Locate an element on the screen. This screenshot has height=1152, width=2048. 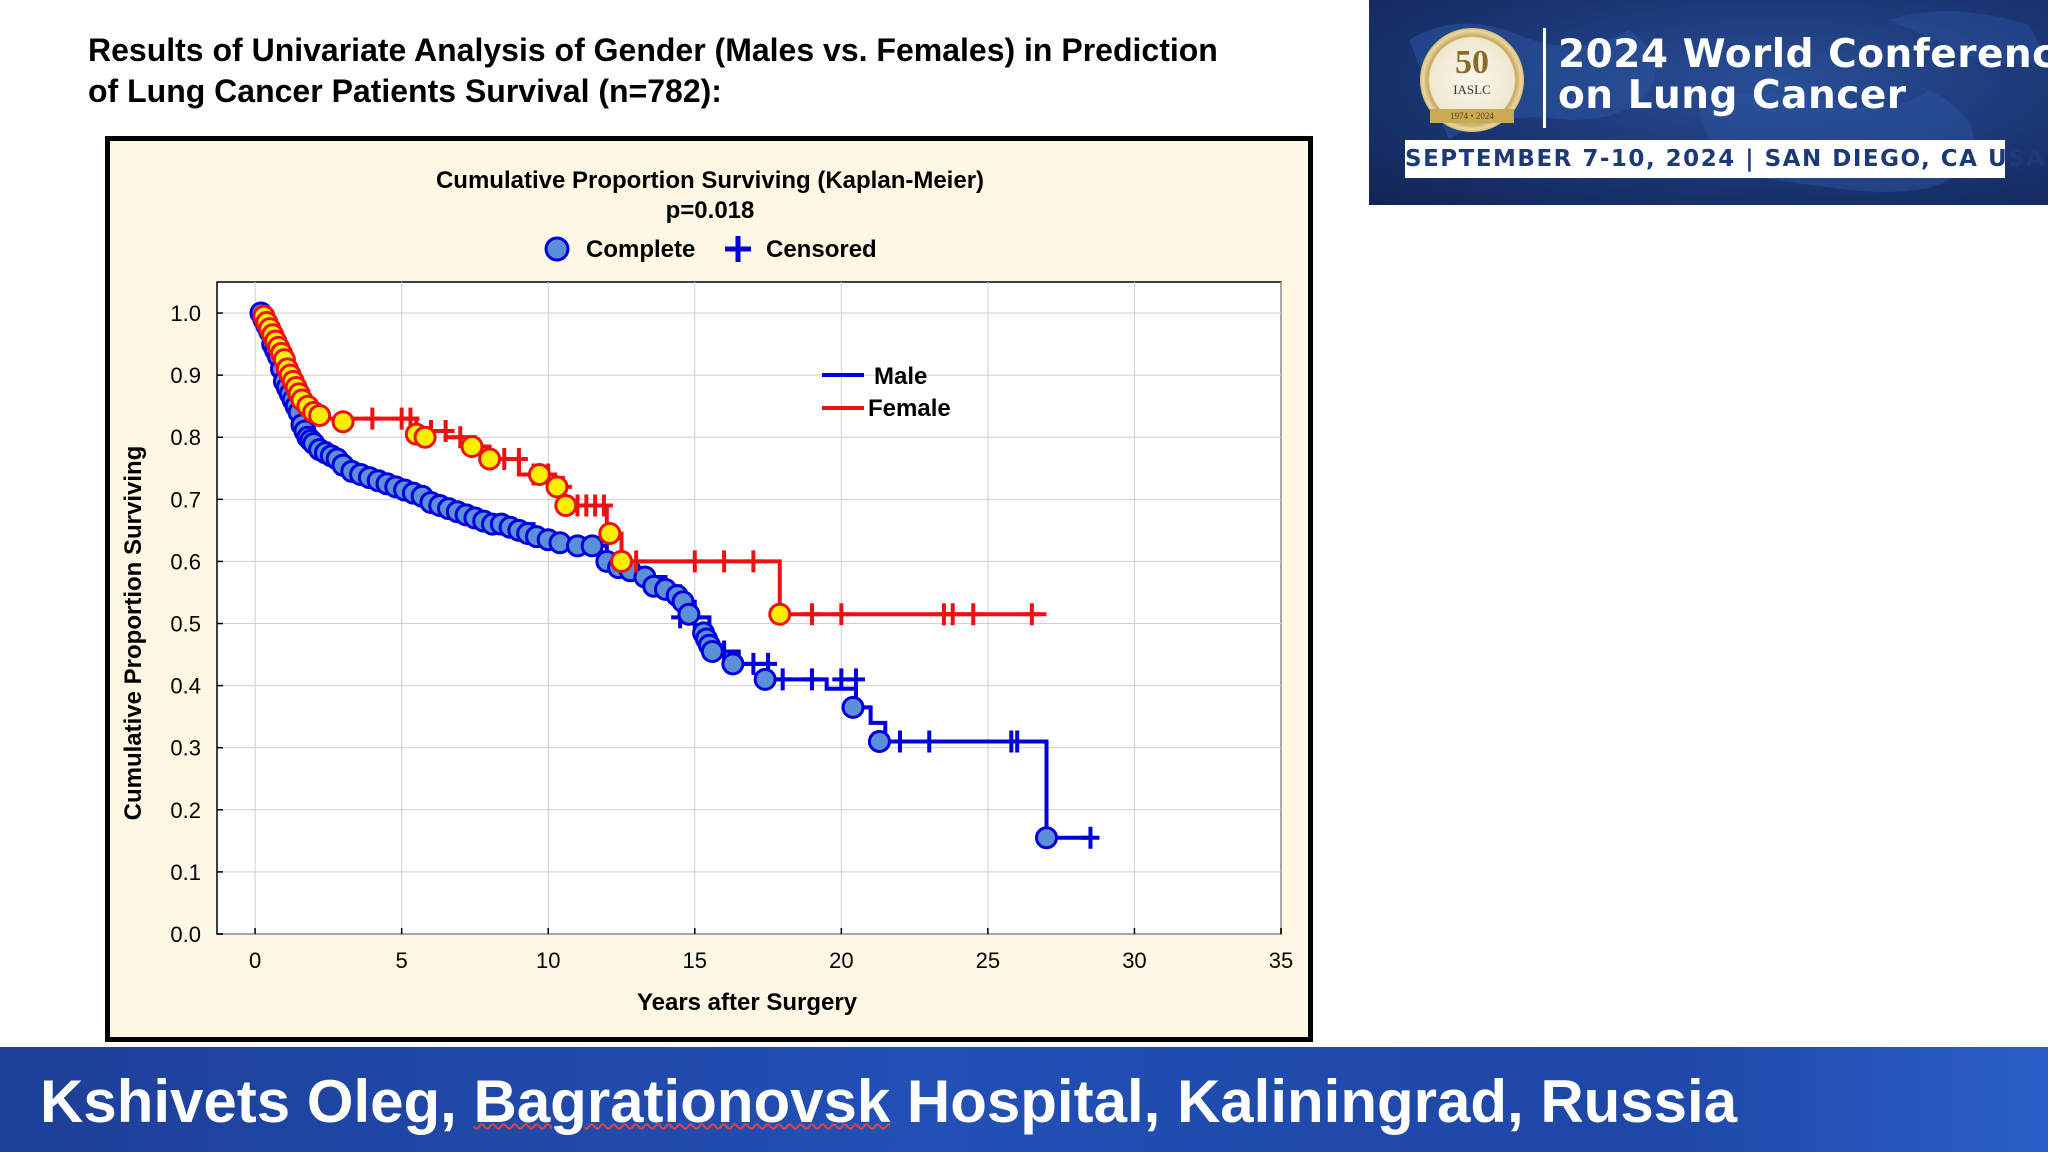
seal-number: 50 is located at coordinates (1472, 62).